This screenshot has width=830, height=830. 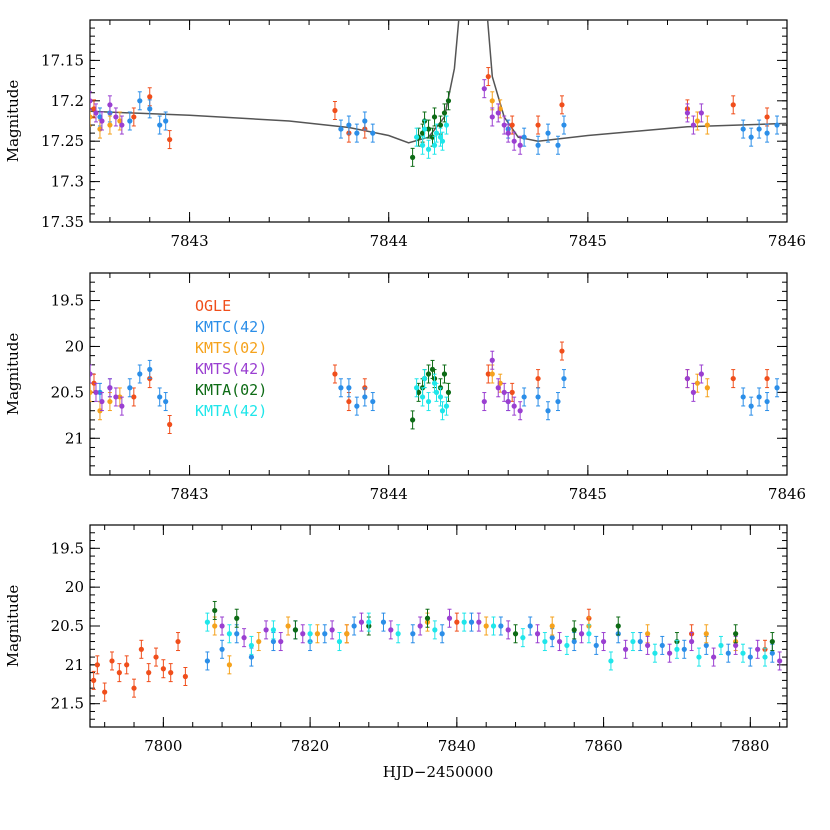 I want to click on x-tick-label: 7800, so click(x=163, y=746).